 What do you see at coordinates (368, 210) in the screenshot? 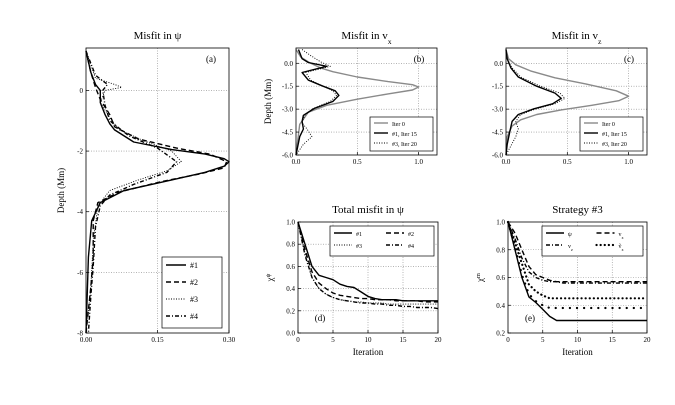
I see `chart-title: Total misfit in ψ` at bounding box center [368, 210].